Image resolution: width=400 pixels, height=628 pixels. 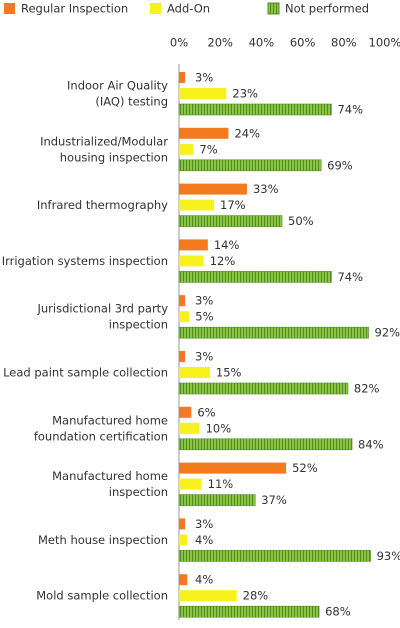 I want to click on value-label: 50%, so click(x=301, y=221).